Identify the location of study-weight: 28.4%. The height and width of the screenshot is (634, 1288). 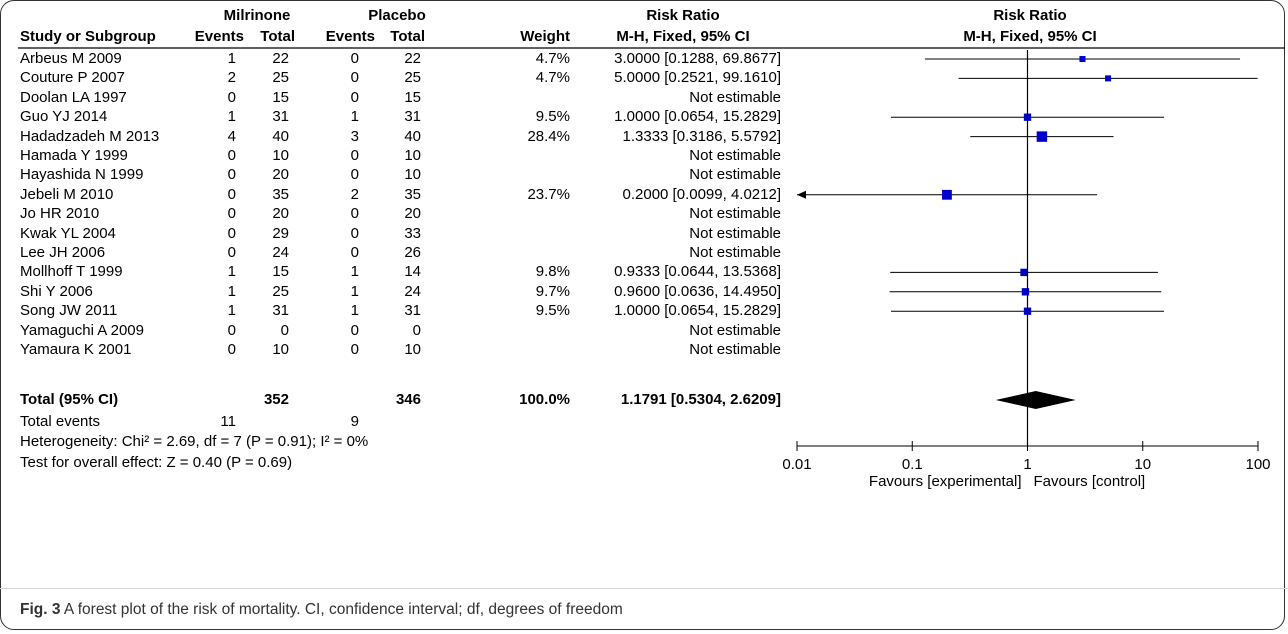
(548, 136).